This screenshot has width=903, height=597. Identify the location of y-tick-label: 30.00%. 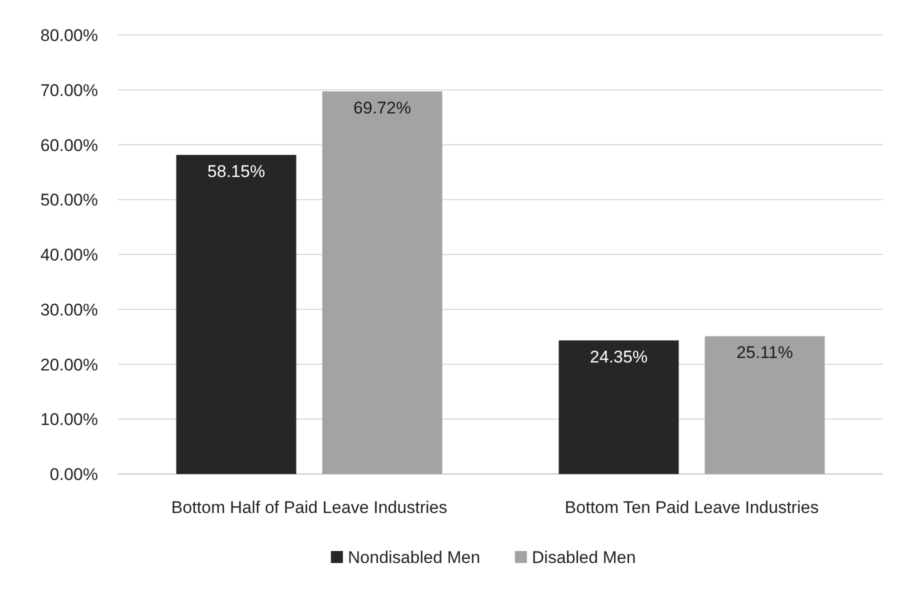
(69, 310).